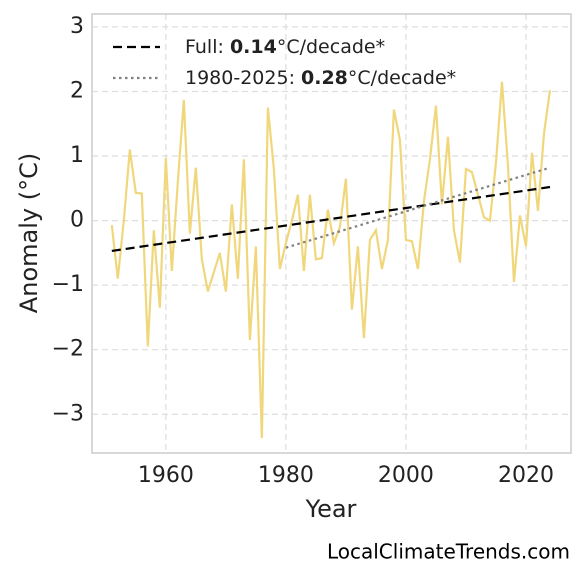  I want to click on watermark: LocalClimateTrends.com, so click(448, 552).